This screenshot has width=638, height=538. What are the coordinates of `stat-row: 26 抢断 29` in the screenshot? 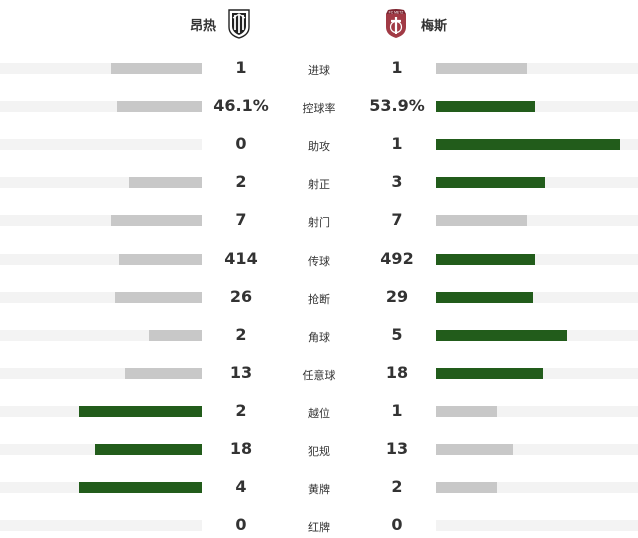 It's located at (319, 298).